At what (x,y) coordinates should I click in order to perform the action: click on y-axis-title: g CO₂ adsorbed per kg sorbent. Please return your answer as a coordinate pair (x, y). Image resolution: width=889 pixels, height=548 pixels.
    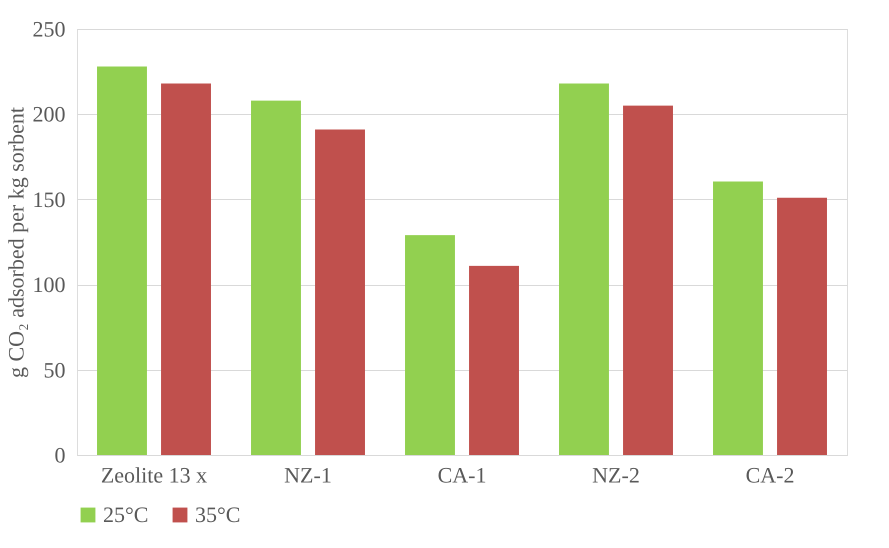
    Looking at the image, I should click on (16, 242).